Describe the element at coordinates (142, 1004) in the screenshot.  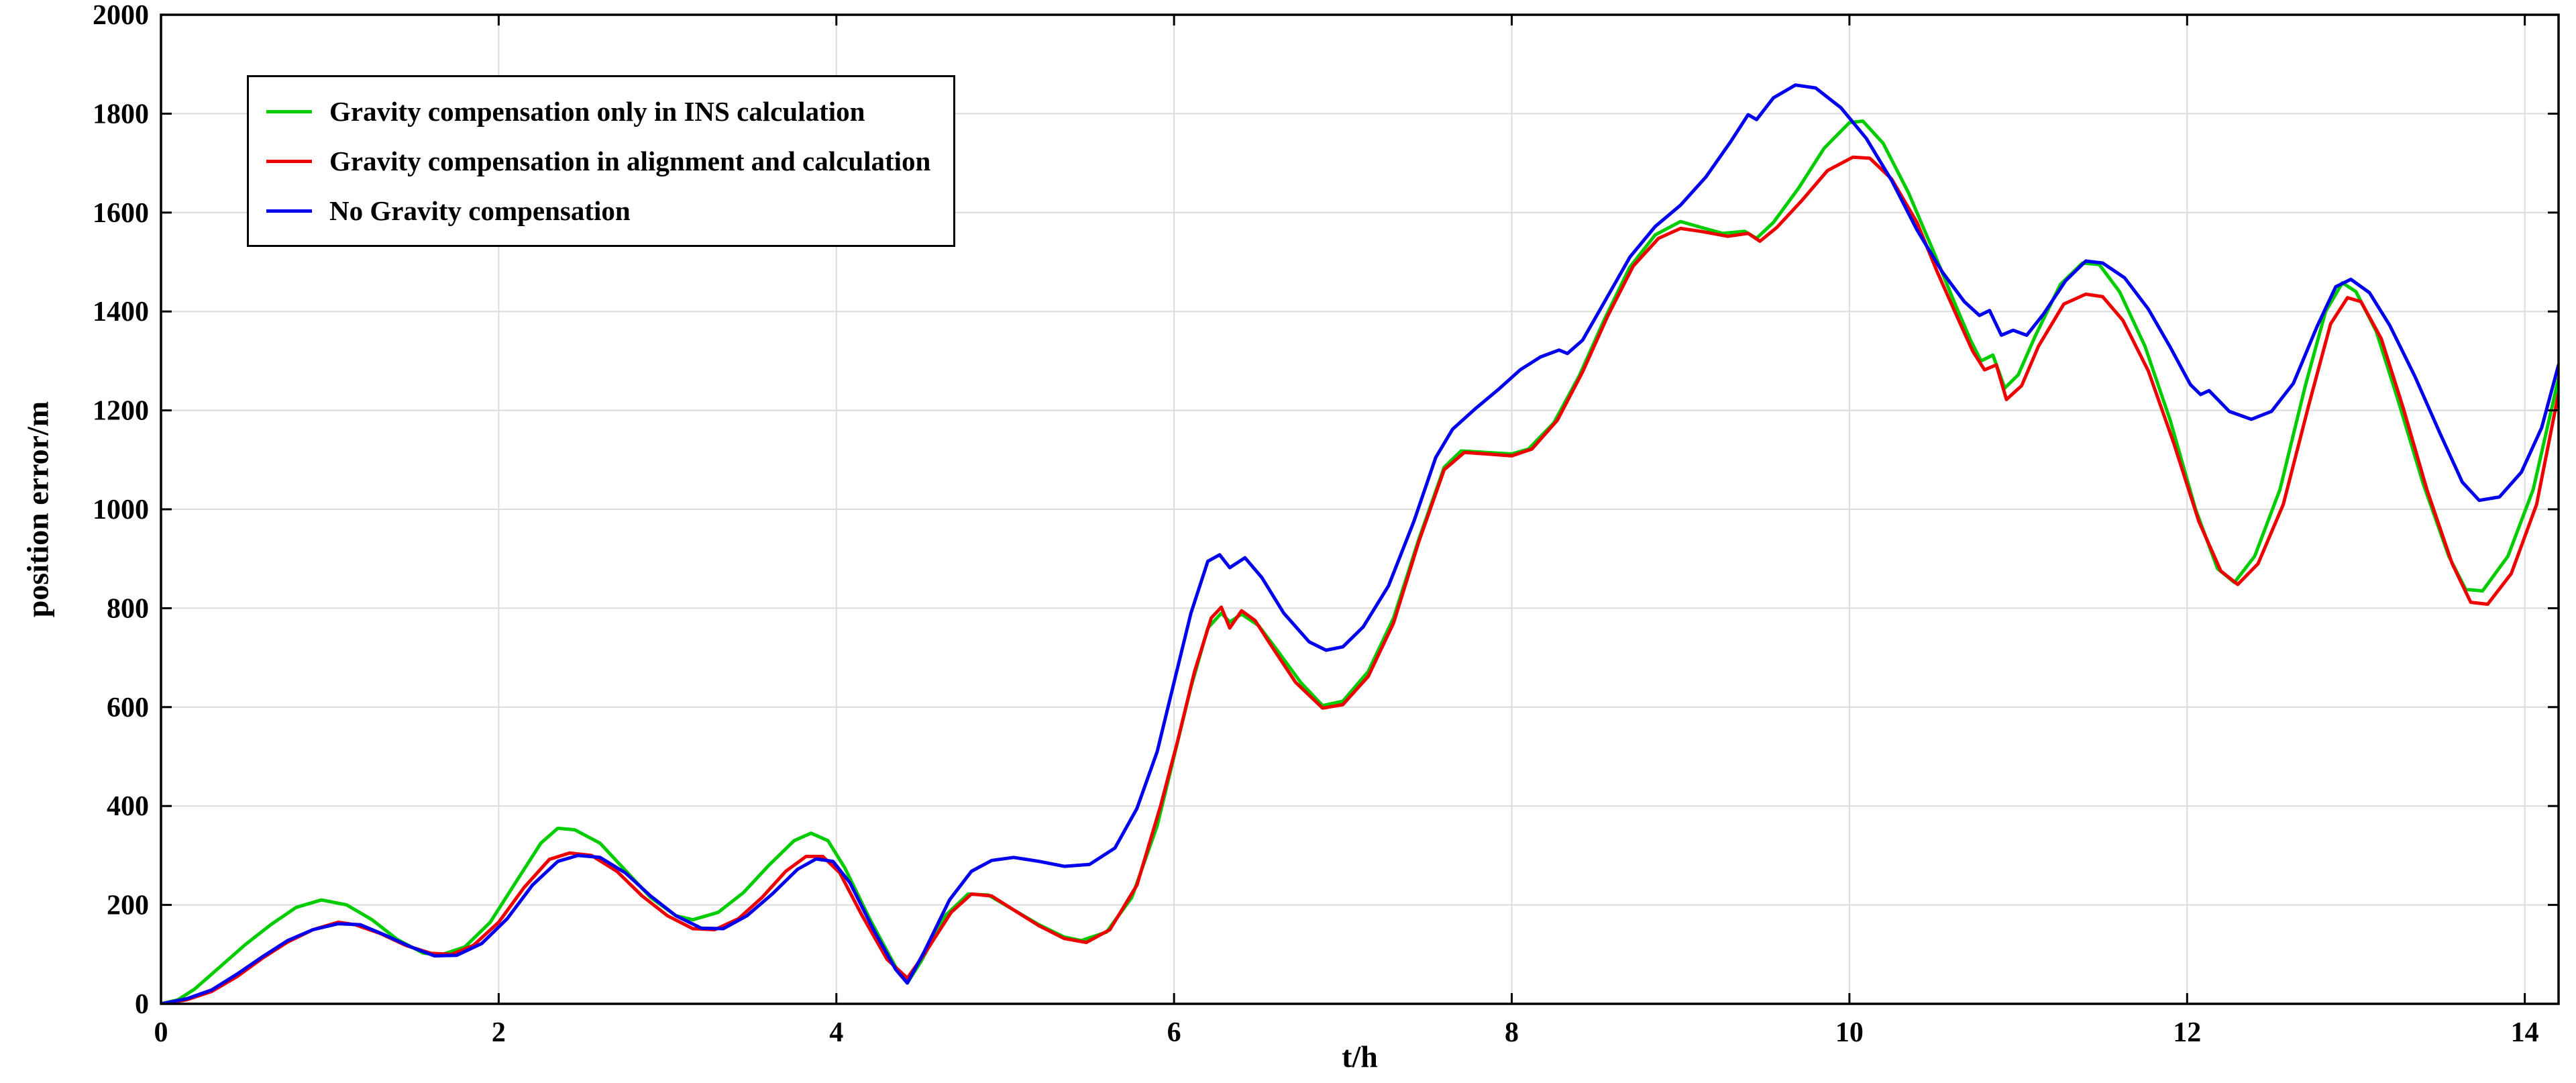
I see `y-tick-label: 0` at that location.